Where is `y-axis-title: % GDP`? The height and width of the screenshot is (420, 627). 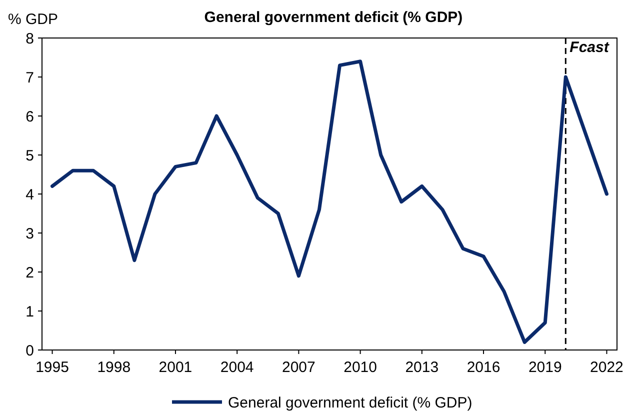
y-axis-title: % GDP is located at coordinates (33, 19).